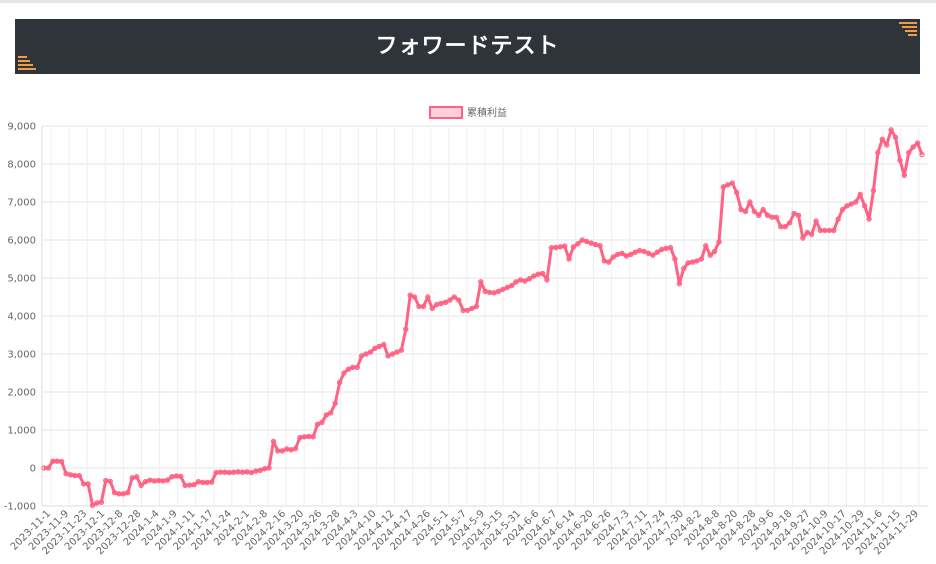  Describe the element at coordinates (21, 203) in the screenshot. I see `y-tick-label: 7,000` at that location.